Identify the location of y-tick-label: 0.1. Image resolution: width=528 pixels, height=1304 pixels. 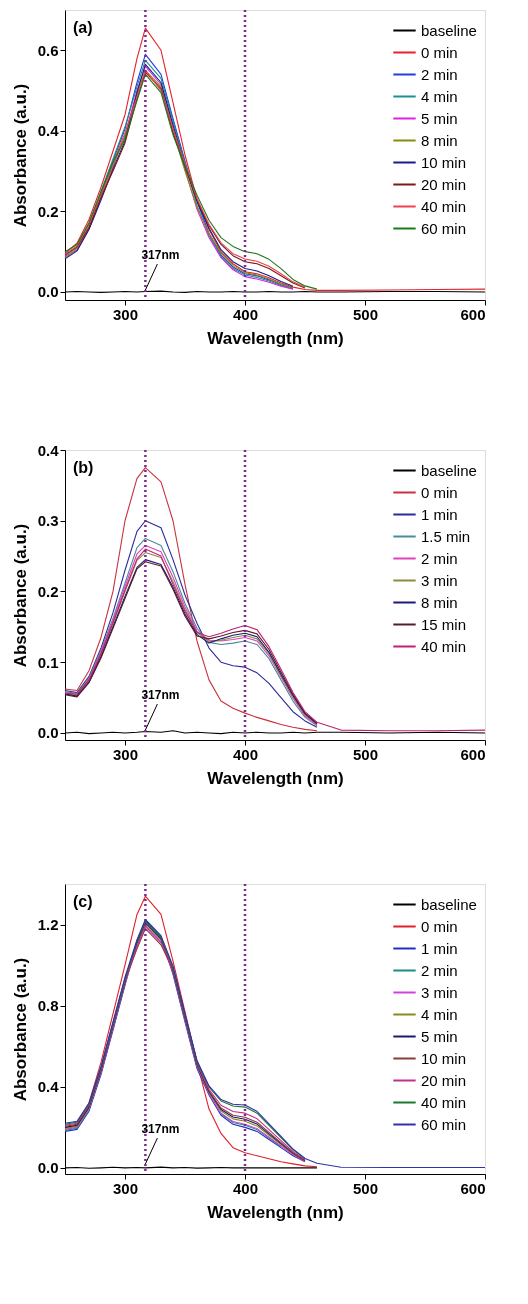
(48, 662).